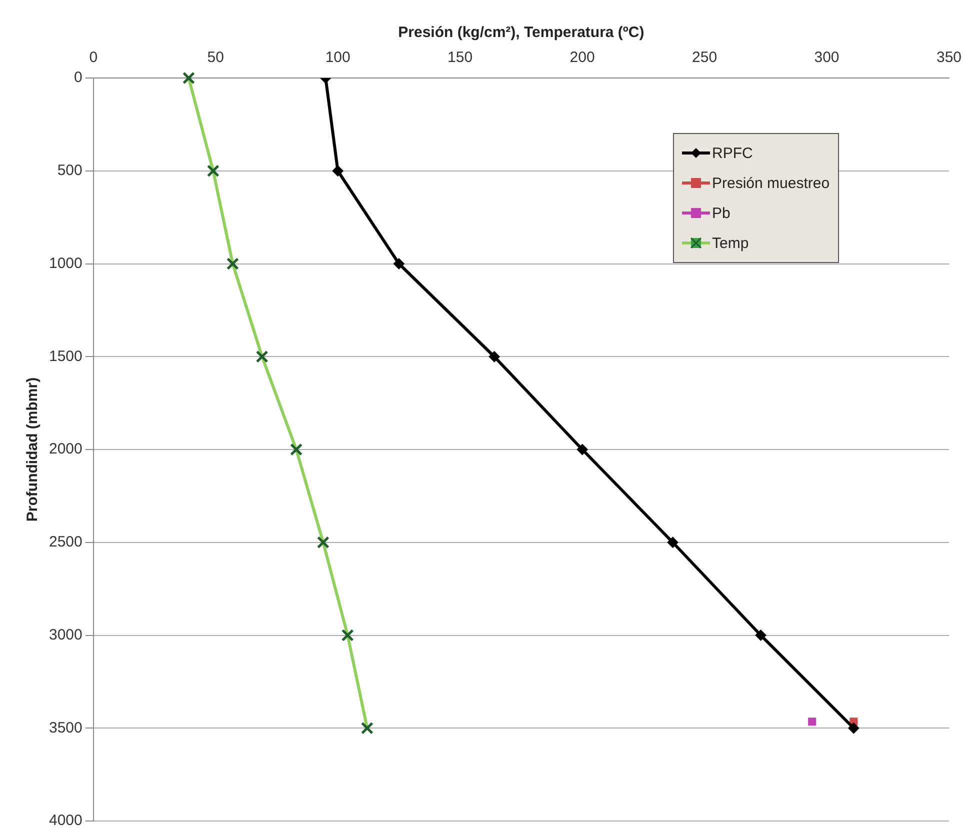 This screenshot has width=979, height=833. Describe the element at coordinates (65, 542) in the screenshot. I see `y-tick-label: 2500` at that location.